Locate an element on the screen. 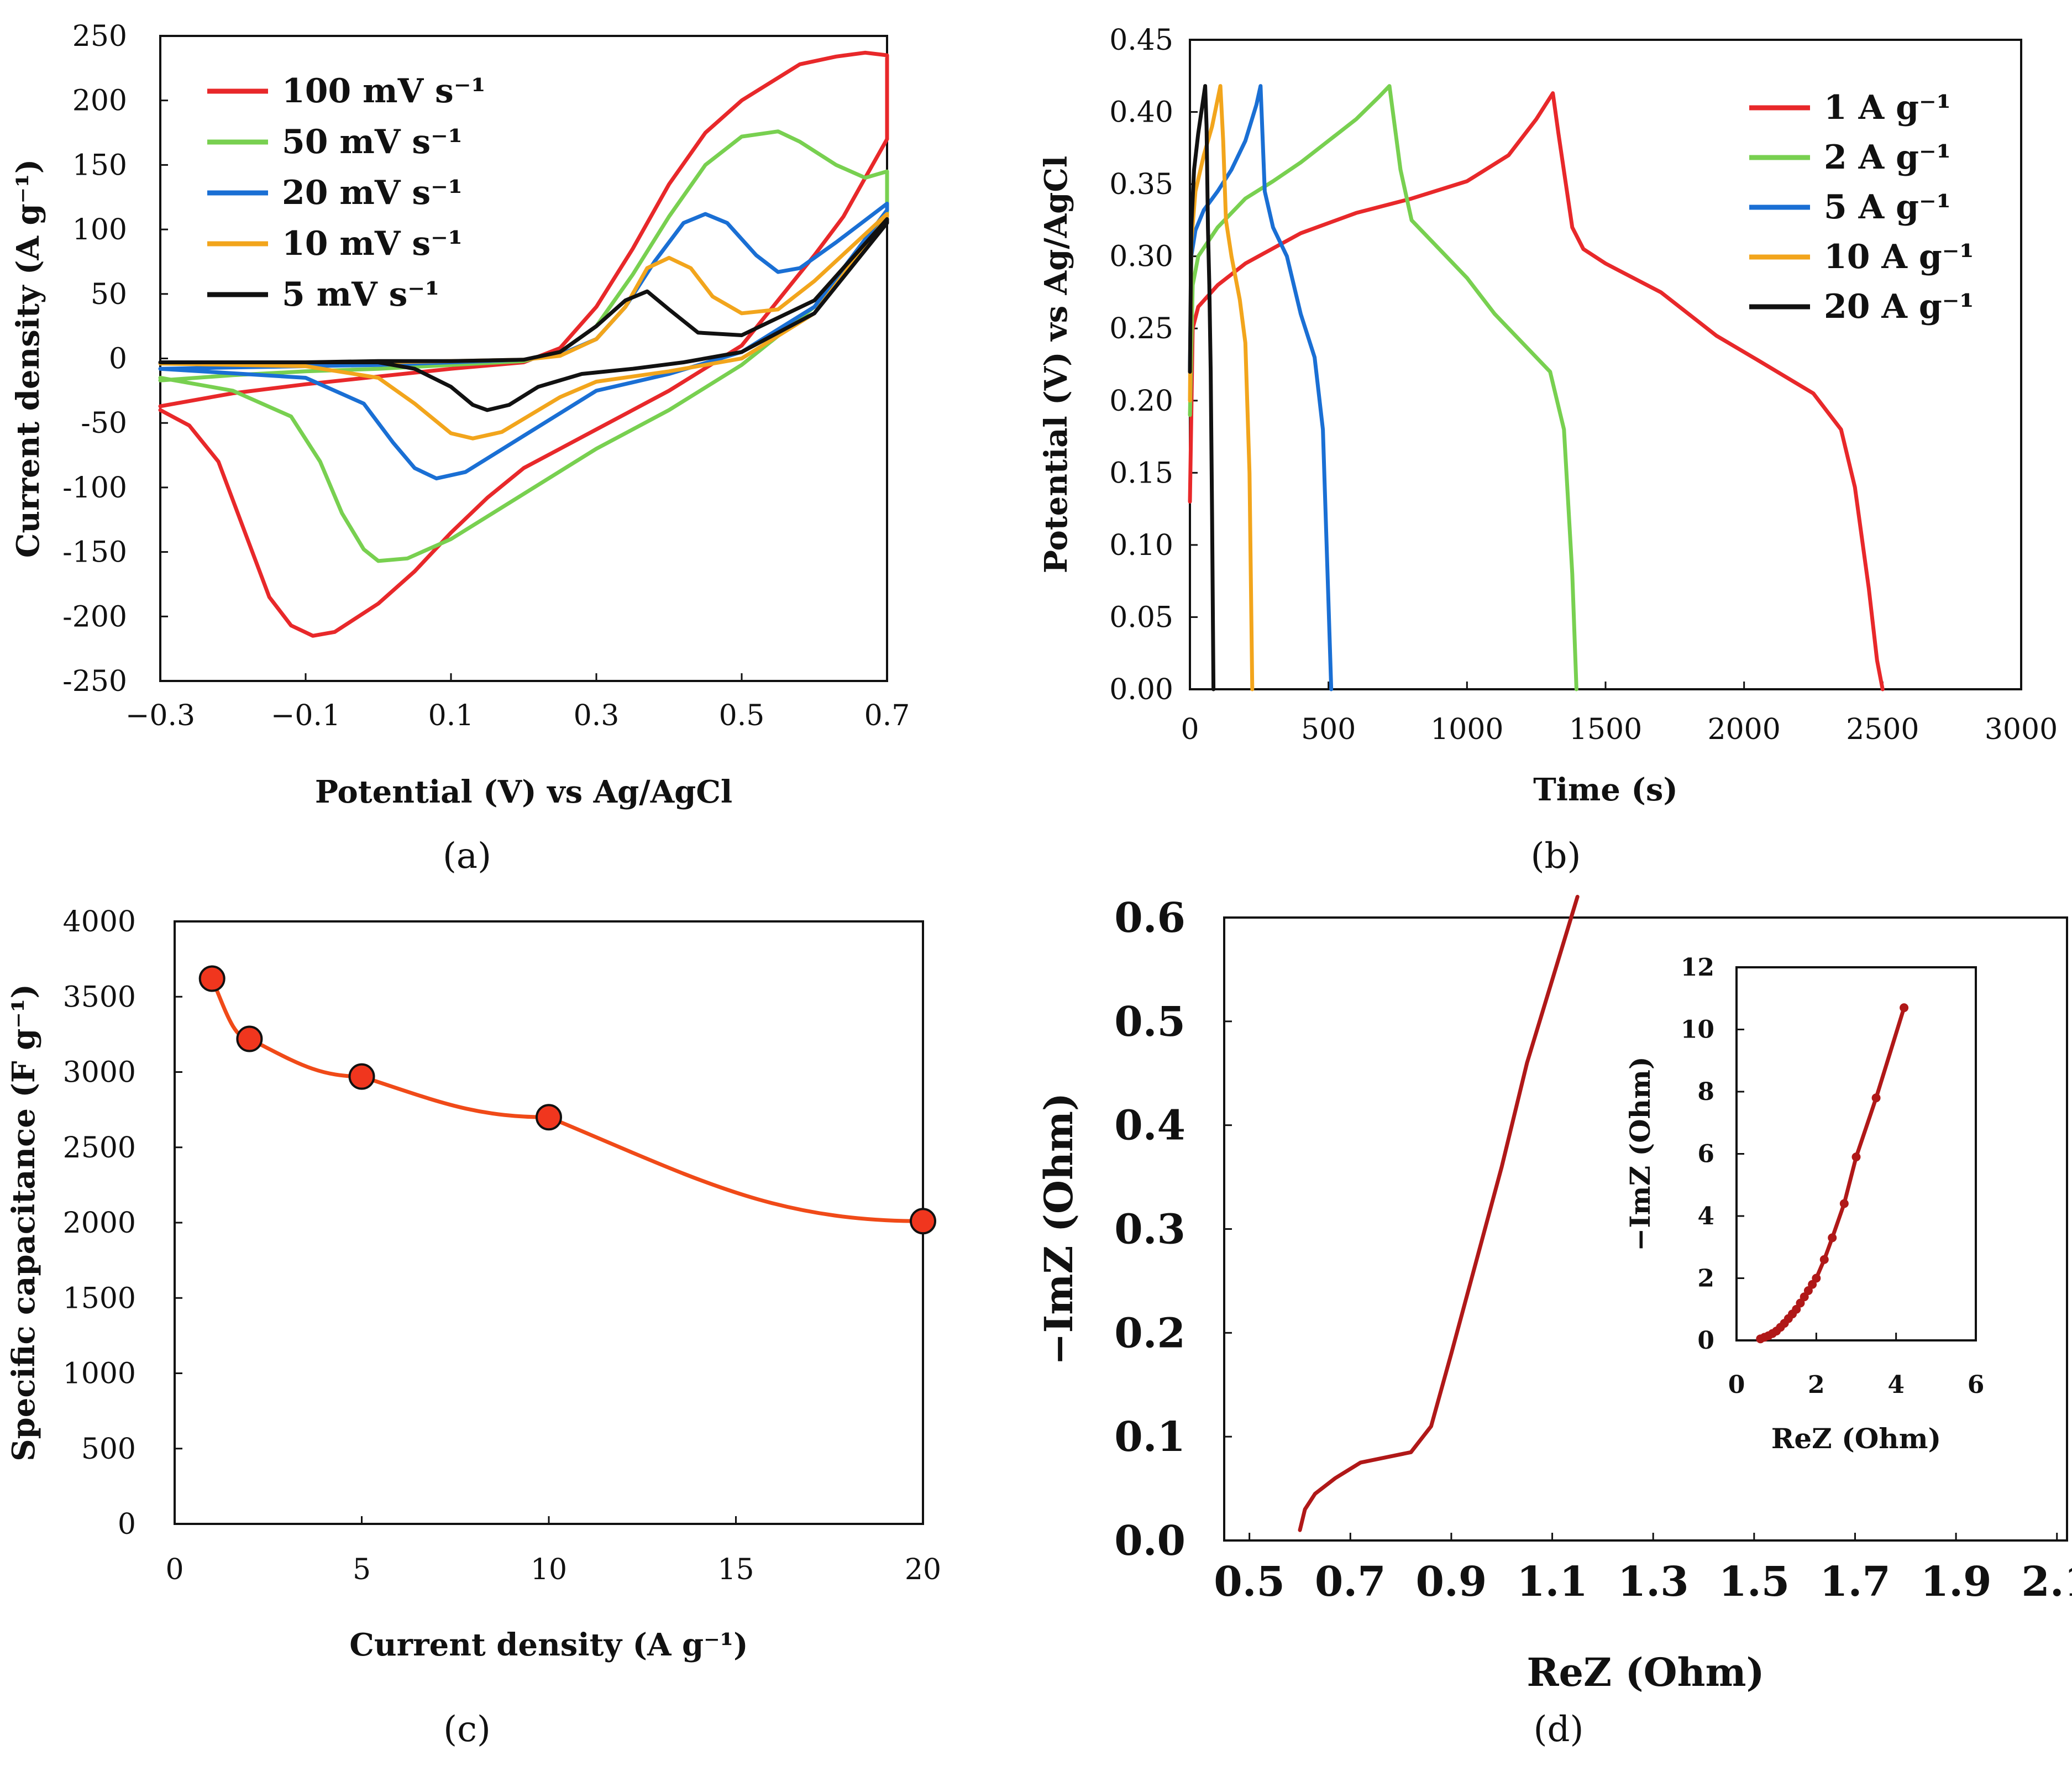 The image size is (2072, 1766). y-tick-label: 4000 is located at coordinates (99, 922).